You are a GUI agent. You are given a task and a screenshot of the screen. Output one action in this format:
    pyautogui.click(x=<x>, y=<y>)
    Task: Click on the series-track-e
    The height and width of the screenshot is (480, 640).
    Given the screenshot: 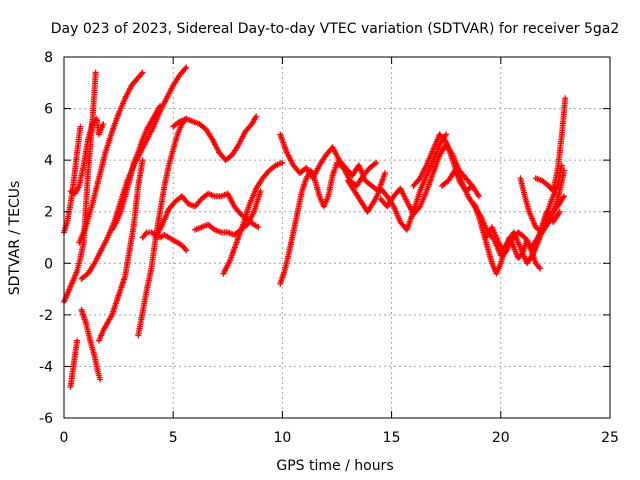 What is the action you would take?
    pyautogui.click(x=91, y=344)
    